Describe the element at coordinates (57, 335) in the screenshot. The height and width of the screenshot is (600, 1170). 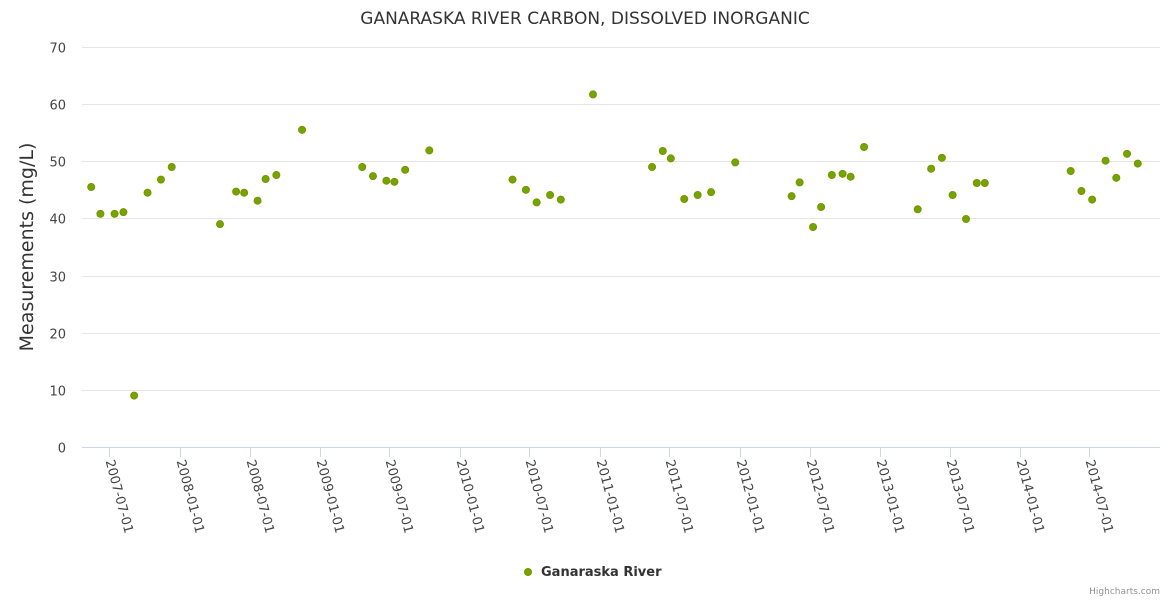
I see `y-tick-label: 20` at that location.